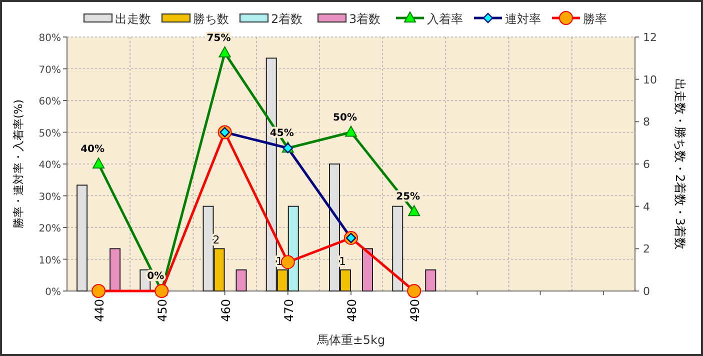  Describe the element at coordinates (650, 37) in the screenshot. I see `y2-tick-label: 12` at that location.